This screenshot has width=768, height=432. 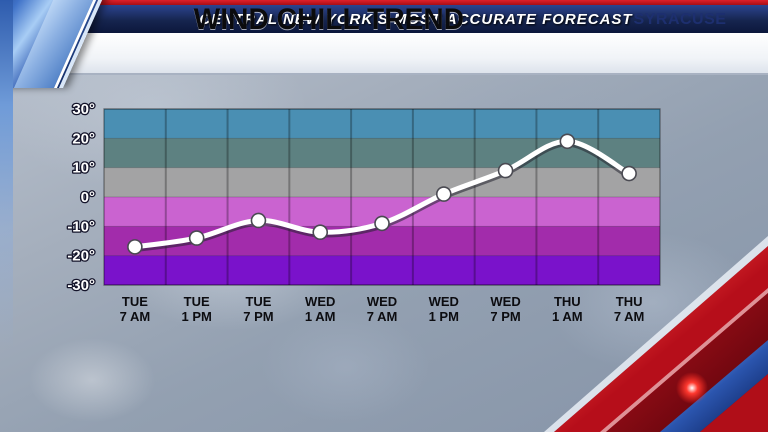 What do you see at coordinates (83, 138) in the screenshot?
I see `y-axis-label: 20°` at bounding box center [83, 138].